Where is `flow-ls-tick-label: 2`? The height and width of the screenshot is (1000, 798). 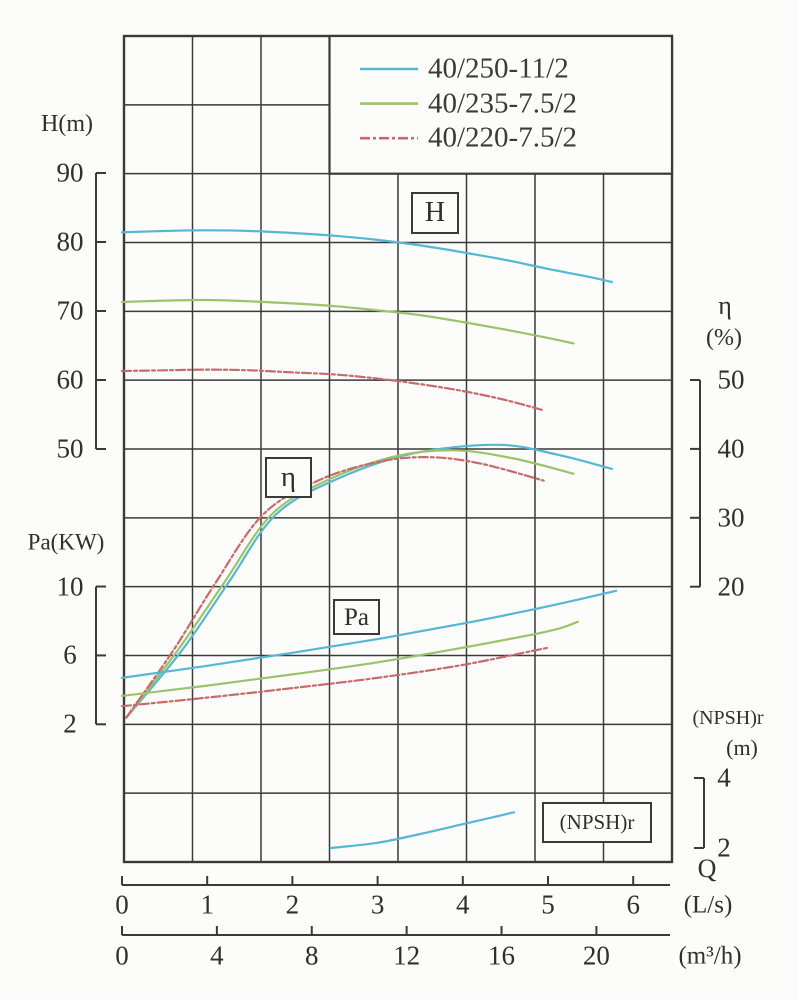 flow-ls-tick-label: 2 is located at coordinates (292, 904).